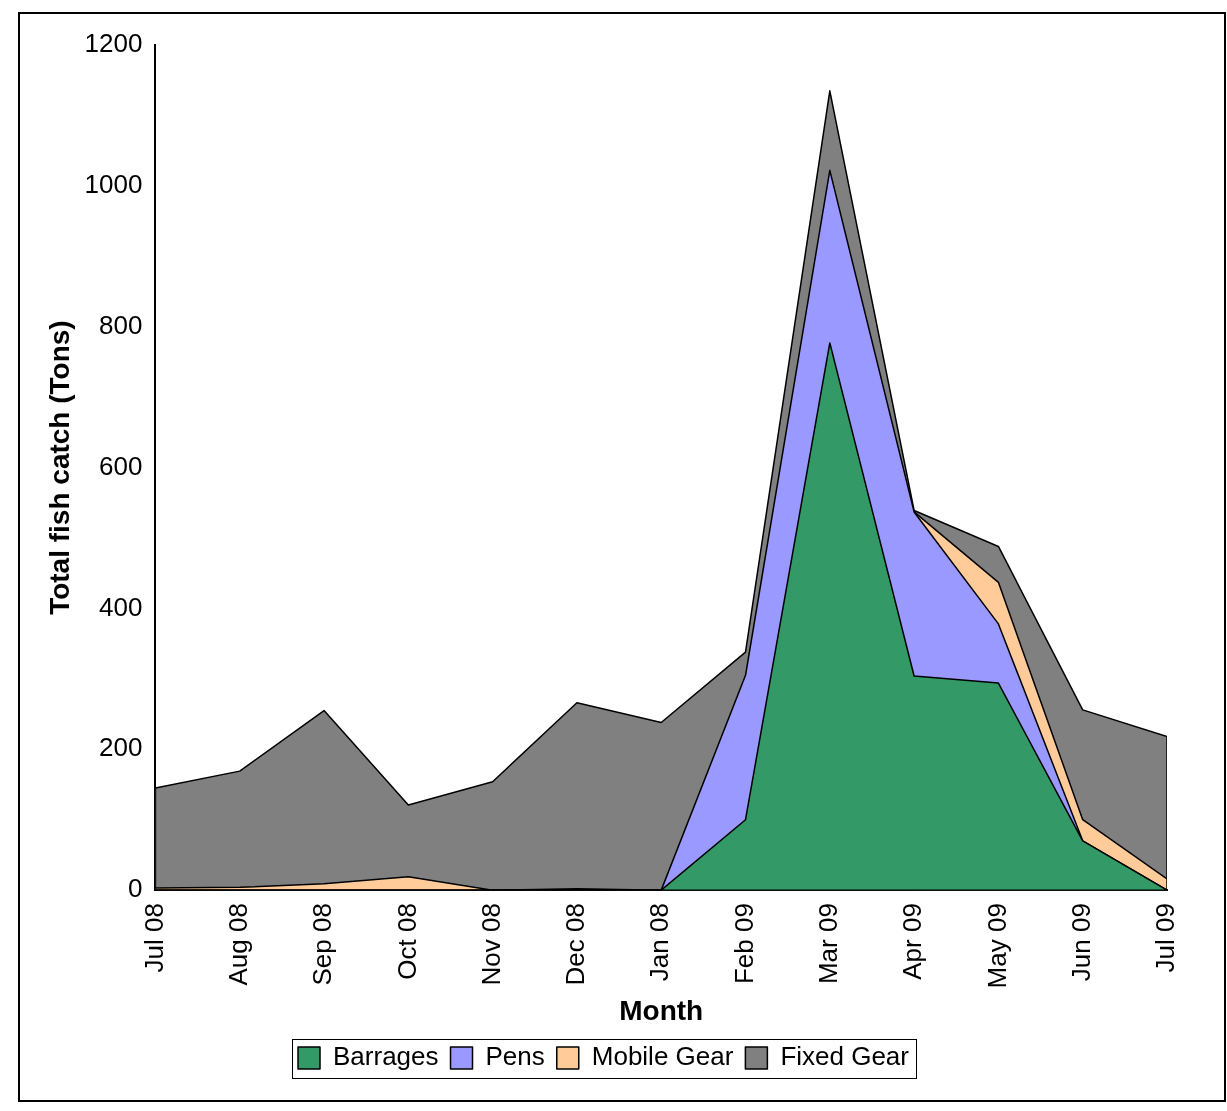  Describe the element at coordinates (661, 1010) in the screenshot. I see `x-axis-title: Month` at that location.